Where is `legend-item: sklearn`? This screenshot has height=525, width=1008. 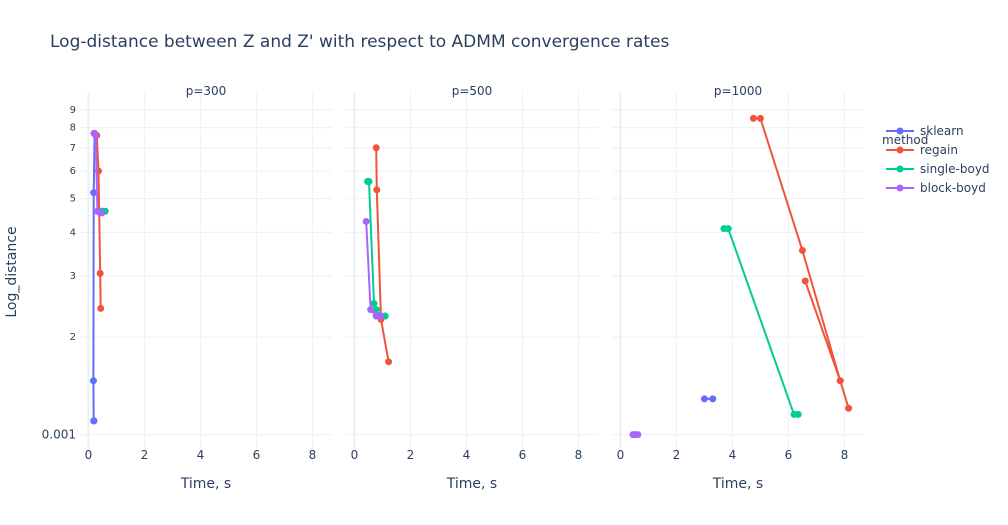
legend-item: sklearn is located at coordinates (925, 131).